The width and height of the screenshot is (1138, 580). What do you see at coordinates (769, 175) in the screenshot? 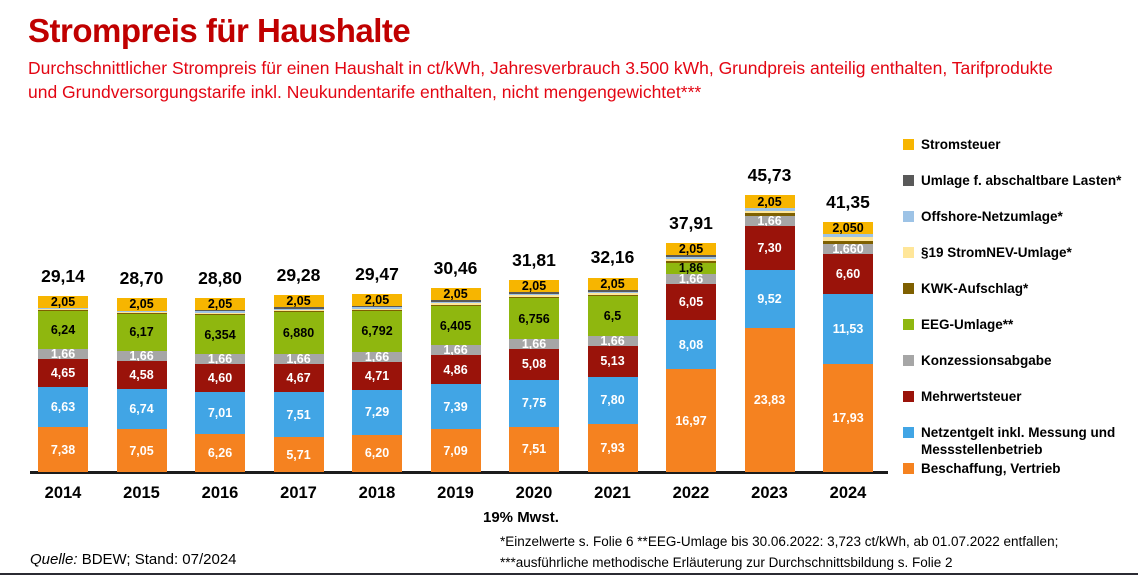
I see `bar-total-label: 45,73` at bounding box center [769, 175].